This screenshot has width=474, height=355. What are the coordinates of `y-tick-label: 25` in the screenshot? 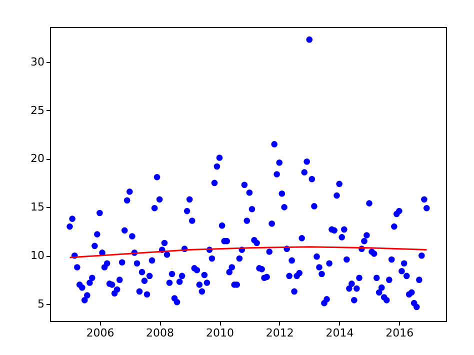 It's located at (37, 110).